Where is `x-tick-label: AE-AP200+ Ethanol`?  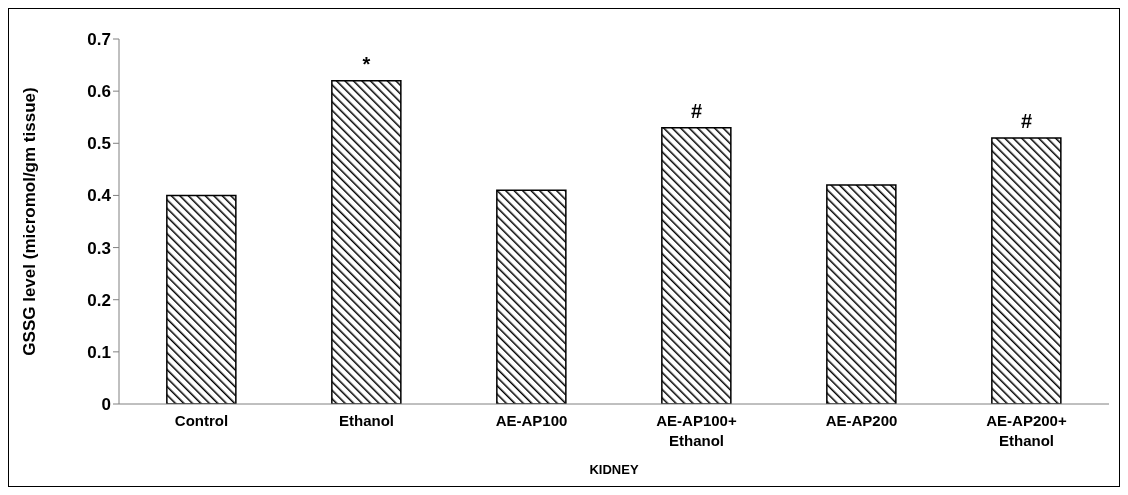 x-tick-label: AE-AP200+ Ethanol is located at coordinates (1026, 430).